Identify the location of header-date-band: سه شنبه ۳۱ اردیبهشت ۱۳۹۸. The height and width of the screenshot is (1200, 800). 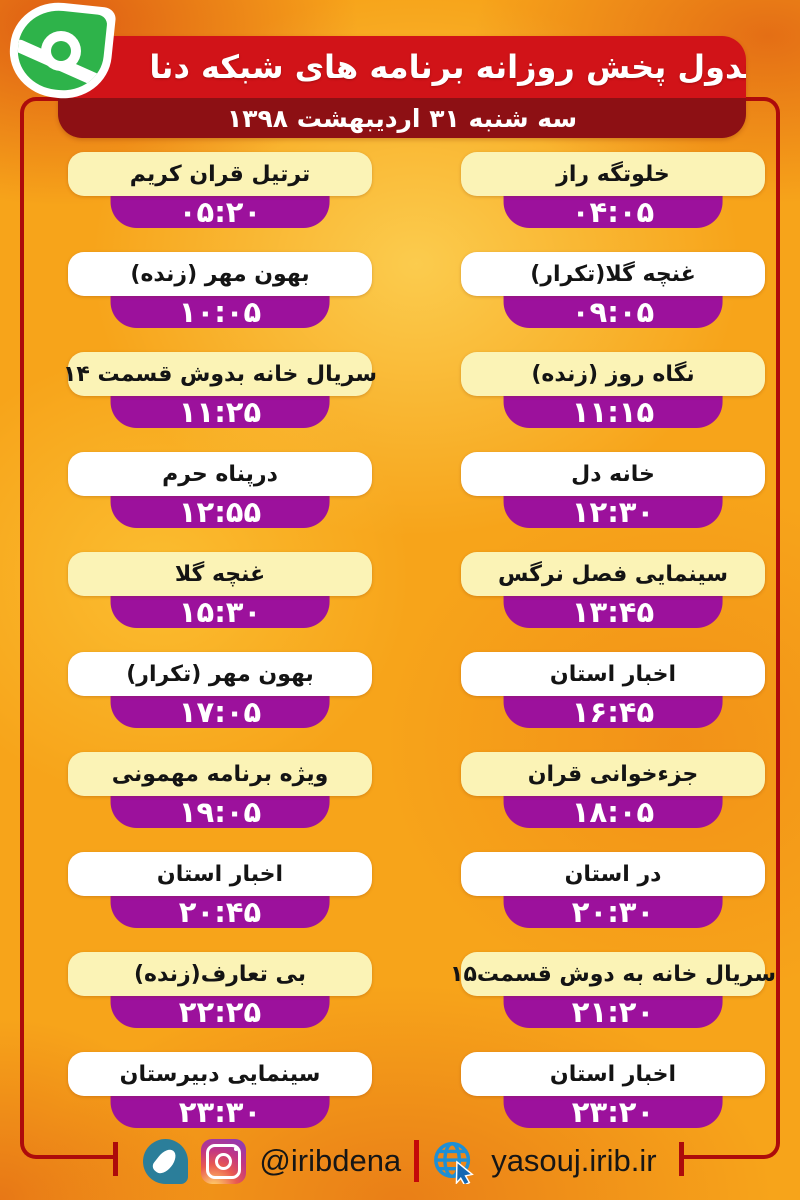
(402, 118).